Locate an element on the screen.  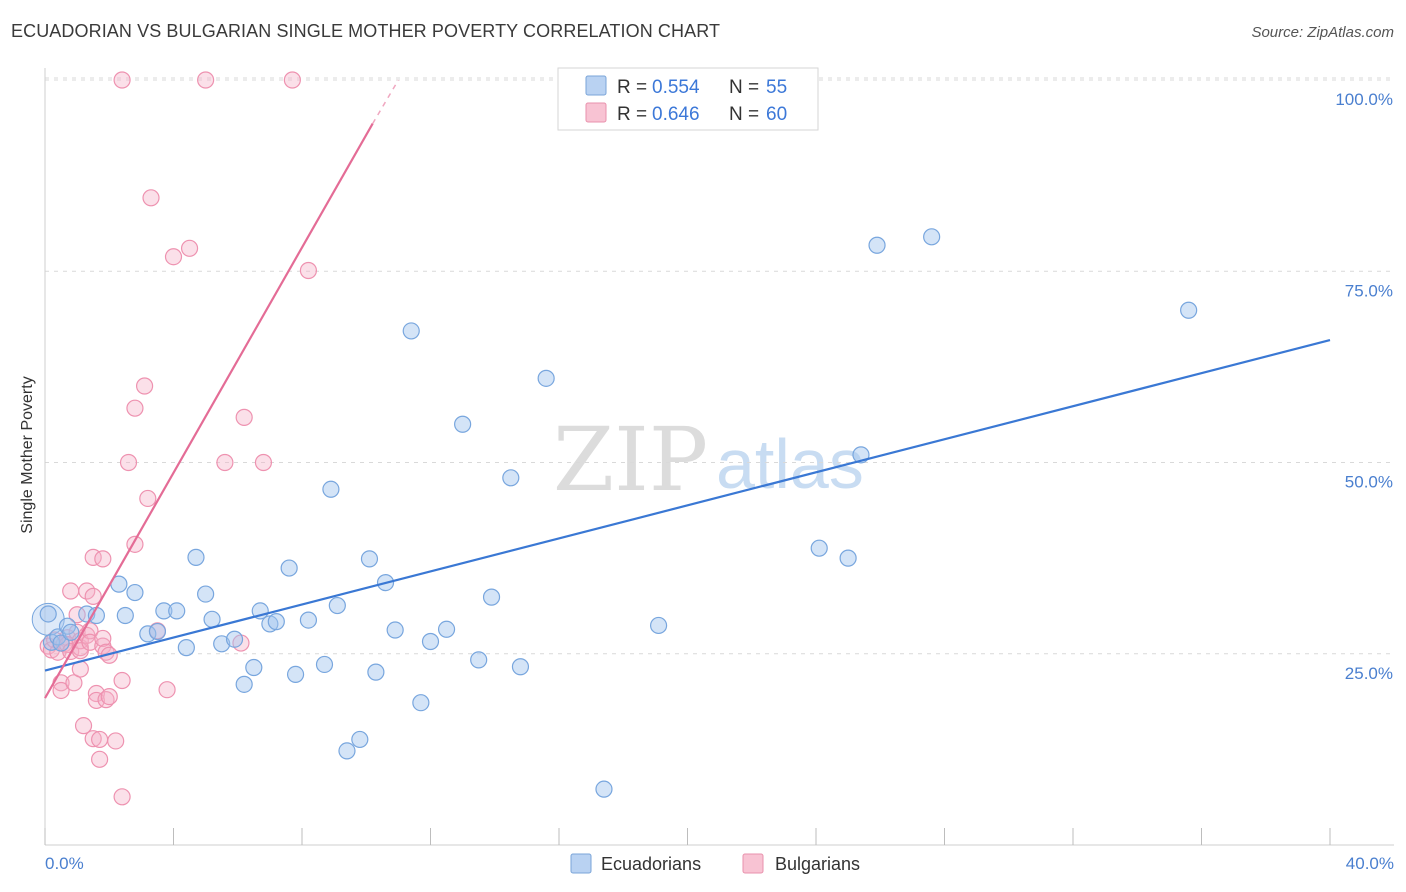
y-tick-labels: 25.0% 50.0% 75.0% 100.0% is located at coordinates (1364, 386).